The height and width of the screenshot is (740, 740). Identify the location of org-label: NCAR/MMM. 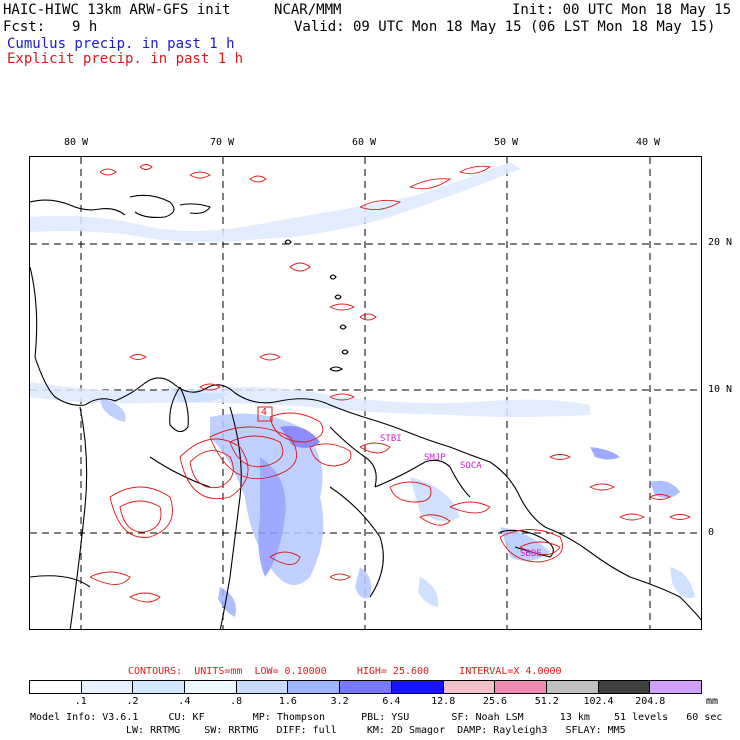
(308, 10).